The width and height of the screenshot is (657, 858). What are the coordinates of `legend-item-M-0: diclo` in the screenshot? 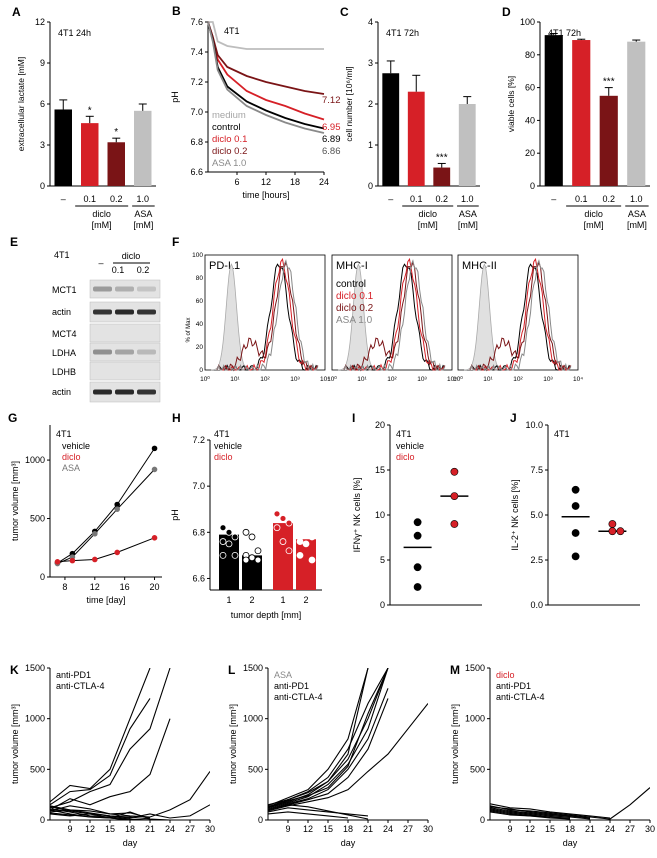 It's located at (505, 675).